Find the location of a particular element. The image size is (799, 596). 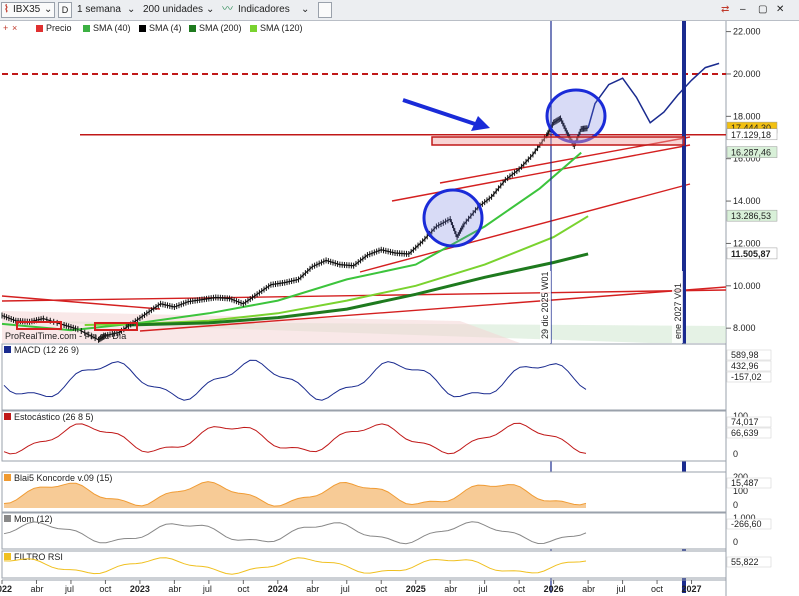

vline2-label: ene 2027 V01 is located at coordinates (678, 311).